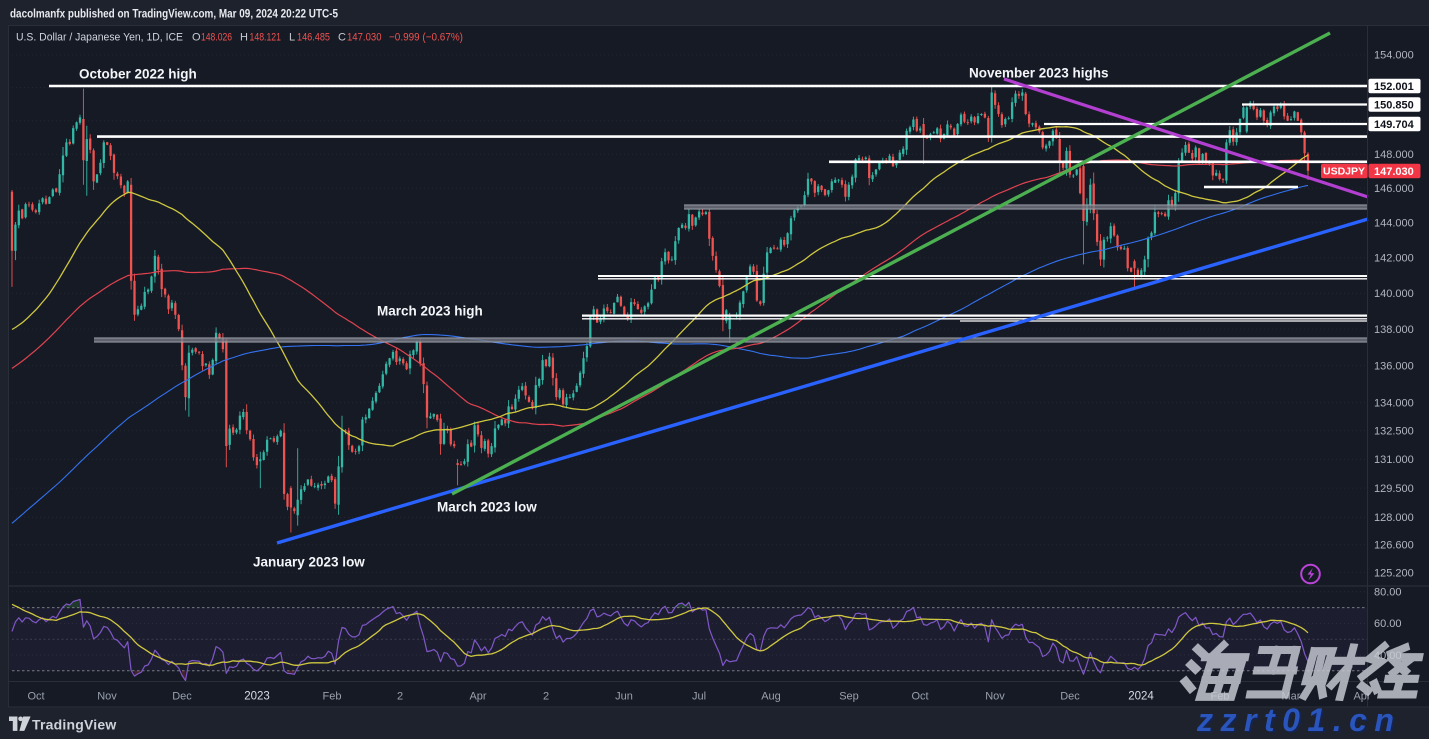 The height and width of the screenshot is (739, 1429). What do you see at coordinates (313, 38) in the screenshot?
I see `svg-text: 146.485` at bounding box center [313, 38].